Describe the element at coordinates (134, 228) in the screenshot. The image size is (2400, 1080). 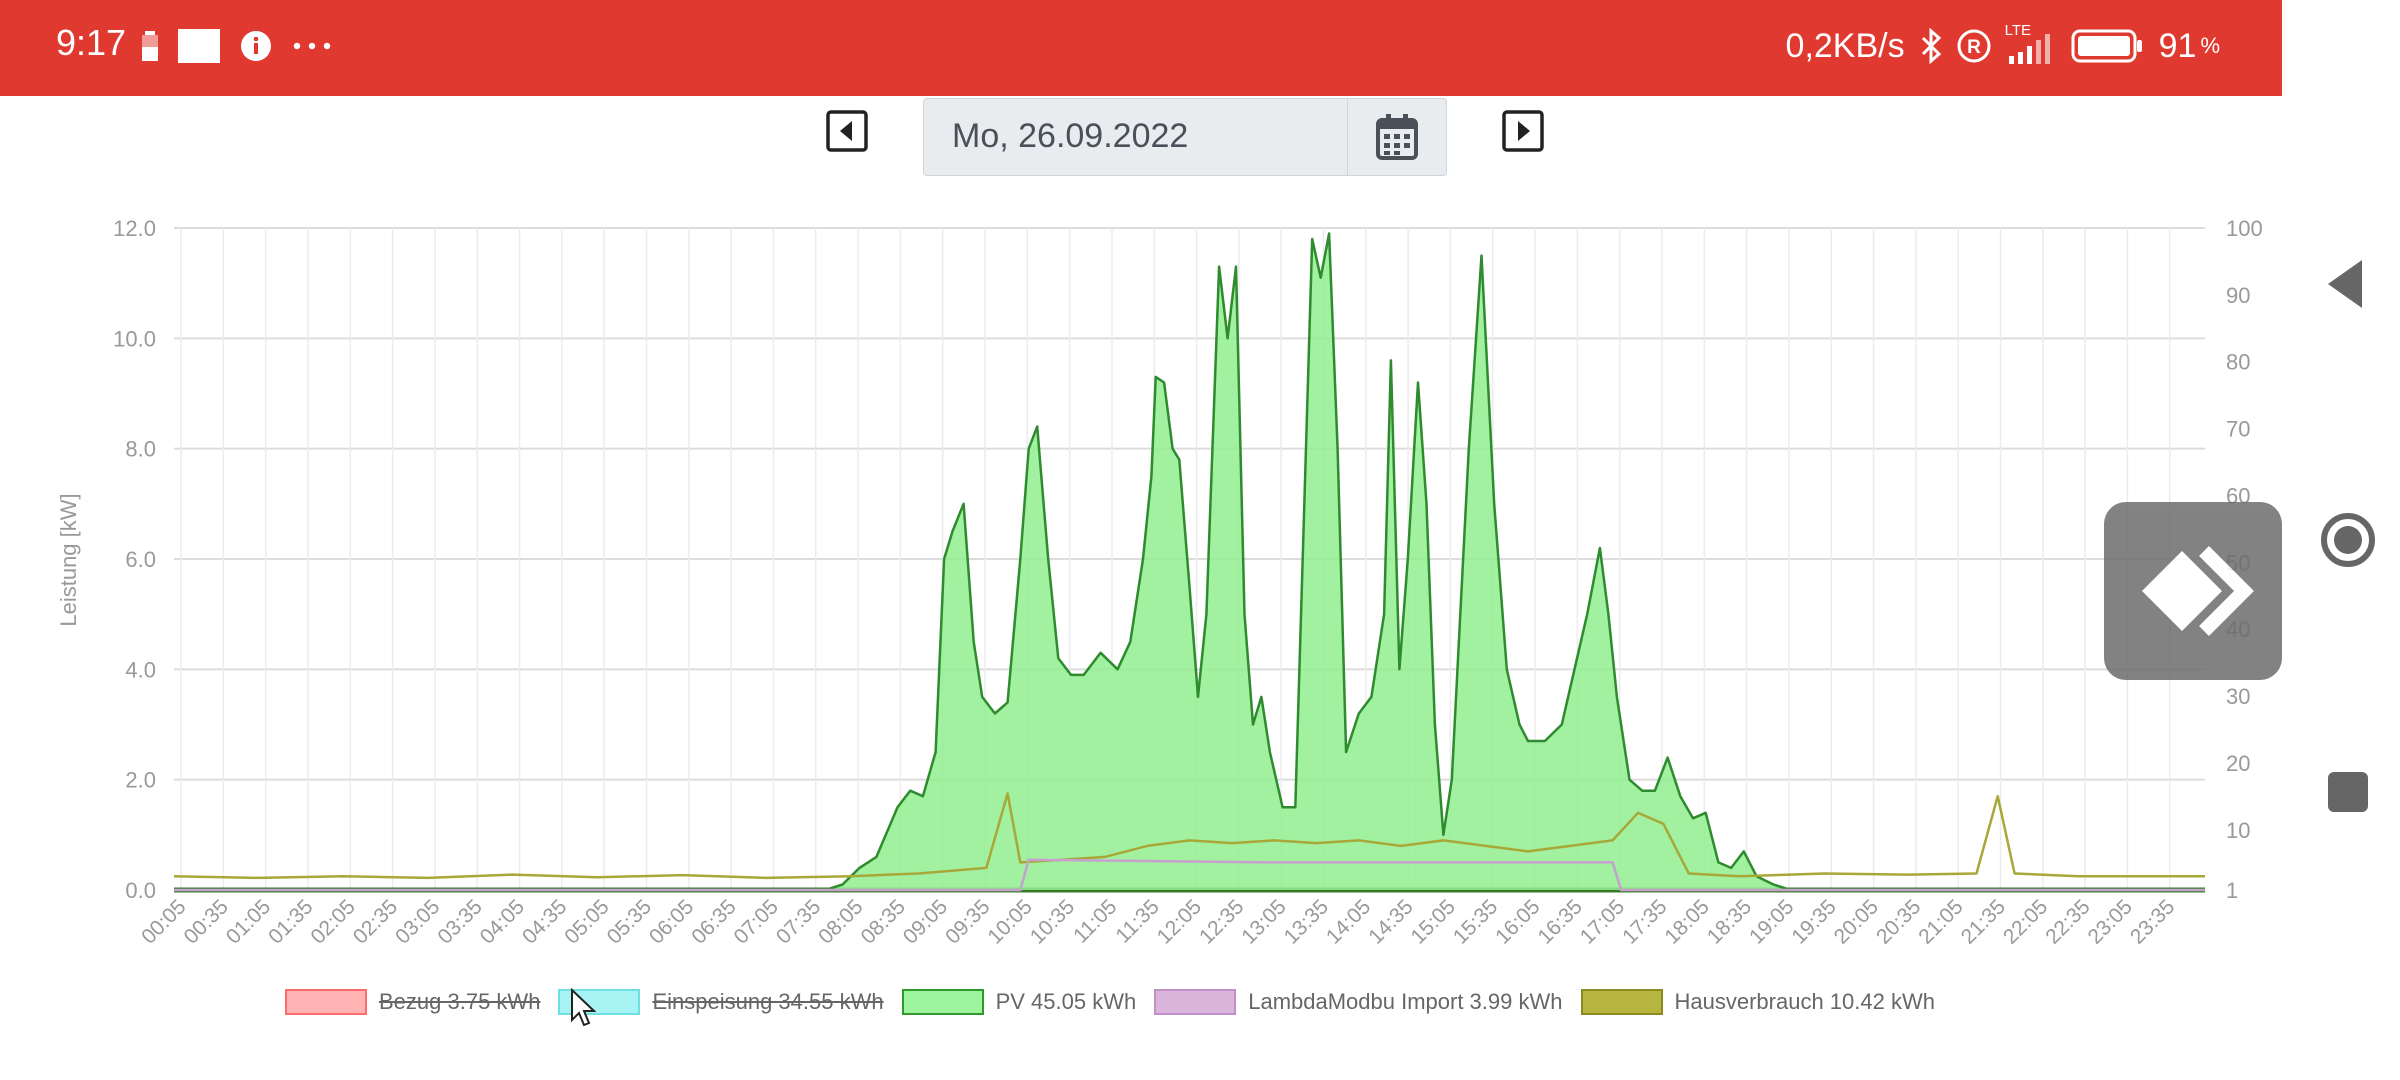
I see `y-tick-label: 12.0` at that location.